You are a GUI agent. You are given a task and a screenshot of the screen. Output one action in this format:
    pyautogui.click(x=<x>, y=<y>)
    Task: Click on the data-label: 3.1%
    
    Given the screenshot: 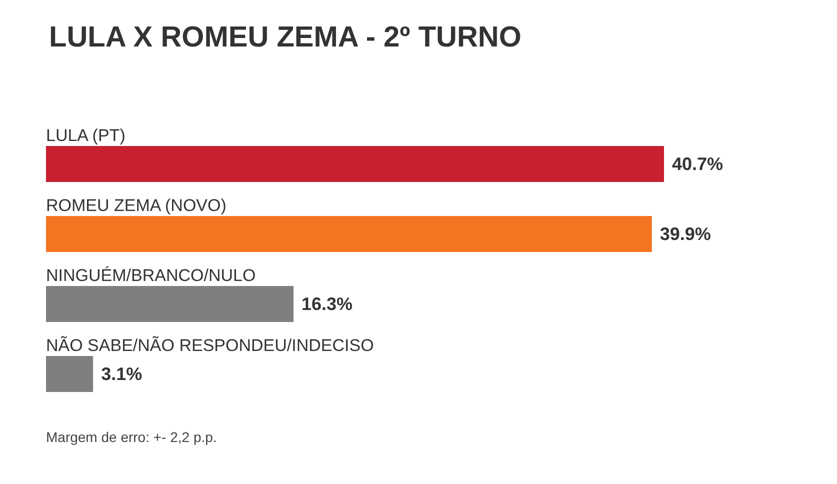 What is the action you would take?
    pyautogui.click(x=121, y=374)
    